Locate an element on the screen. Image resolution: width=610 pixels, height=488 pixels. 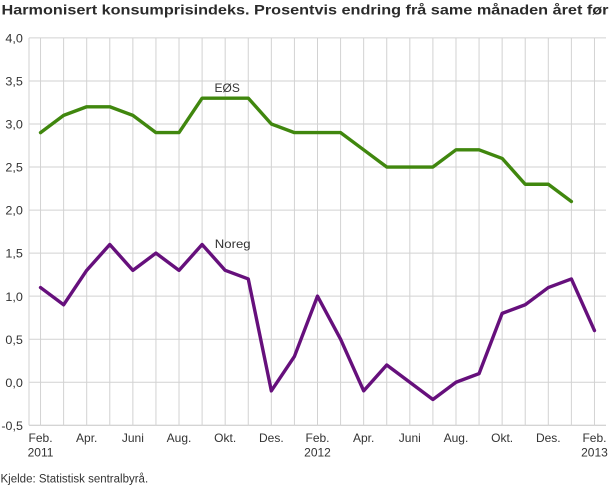
svg-text: 0,0 is located at coordinates (14, 383).